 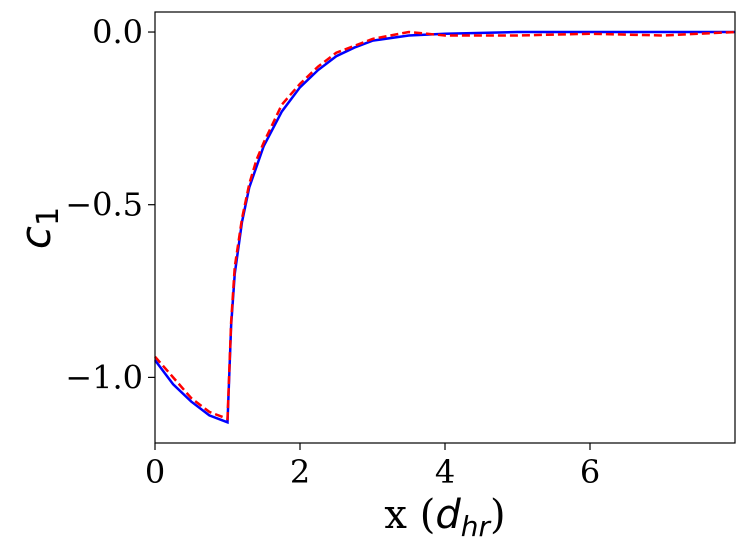 I want to click on x-tick-label: 4, so click(x=445, y=472).